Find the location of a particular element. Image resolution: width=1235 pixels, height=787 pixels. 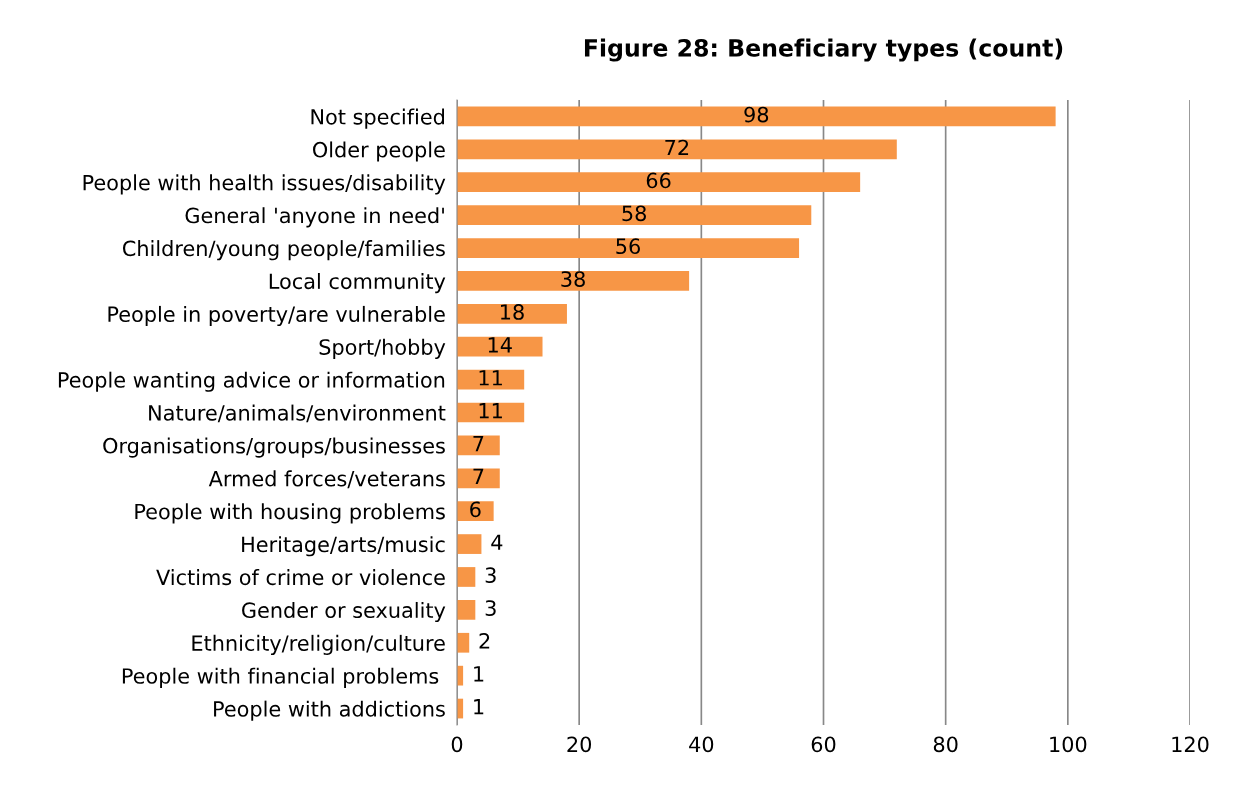

data-label: 4 is located at coordinates (497, 542).